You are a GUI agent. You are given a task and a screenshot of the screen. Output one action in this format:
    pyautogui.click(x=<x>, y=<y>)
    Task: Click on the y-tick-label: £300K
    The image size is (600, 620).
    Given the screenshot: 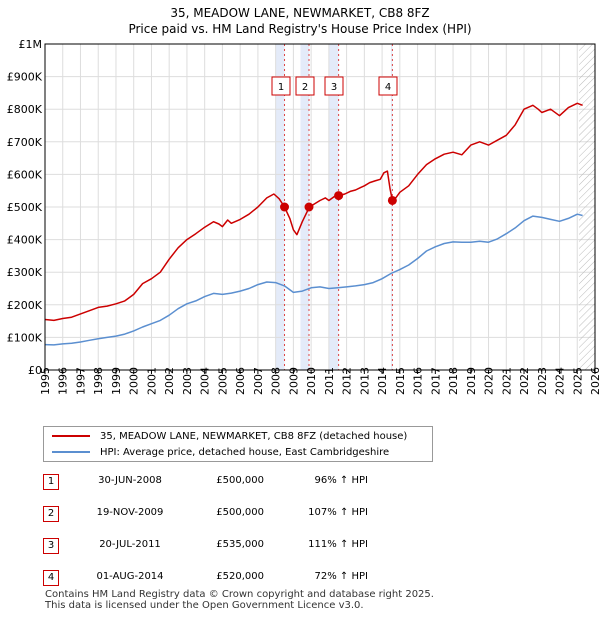 What is the action you would take?
    pyautogui.click(x=25, y=272)
    